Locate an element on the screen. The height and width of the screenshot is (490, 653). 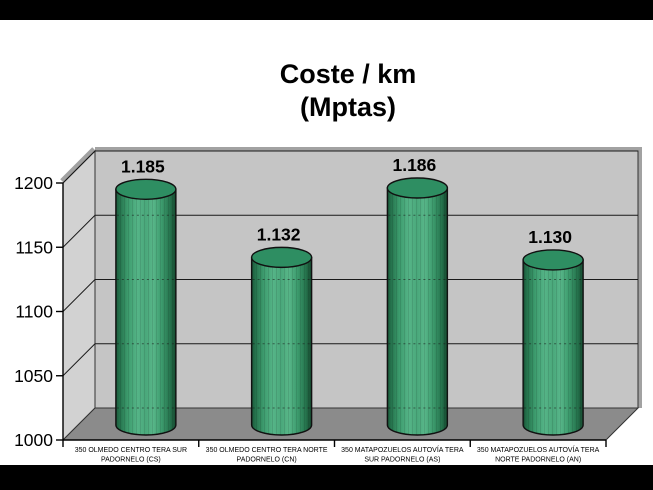
chart-title-line1: Coste / km is located at coordinates (348, 74).